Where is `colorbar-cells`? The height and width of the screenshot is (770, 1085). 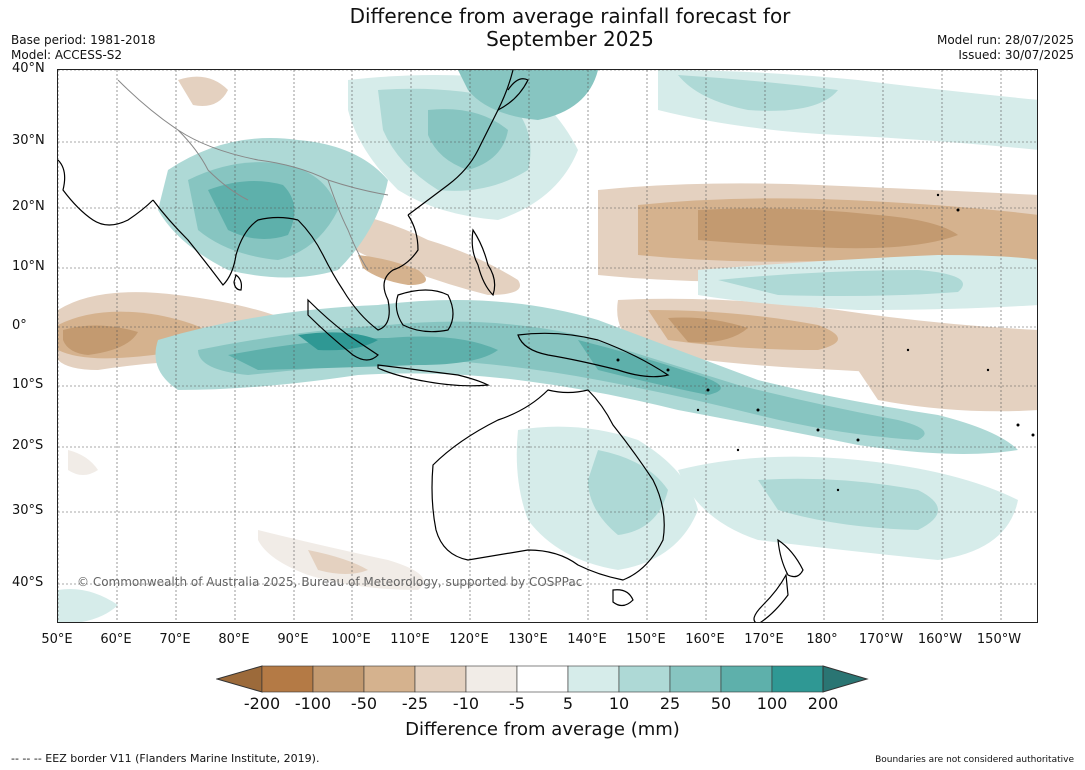 colorbar-cells is located at coordinates (542, 679).